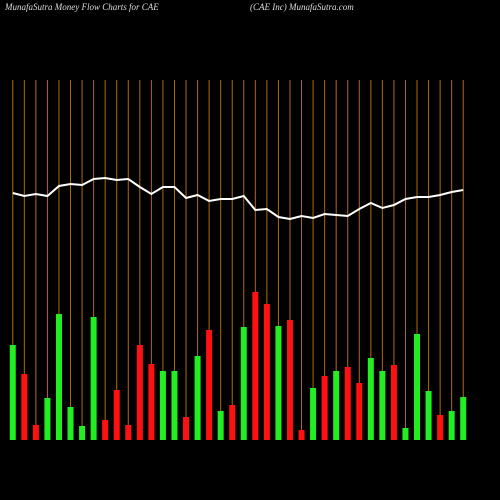 The height and width of the screenshot is (500, 500). I want to click on chart-subtitle: (CAE Inc) MunafaSutra.com, so click(302, 7).